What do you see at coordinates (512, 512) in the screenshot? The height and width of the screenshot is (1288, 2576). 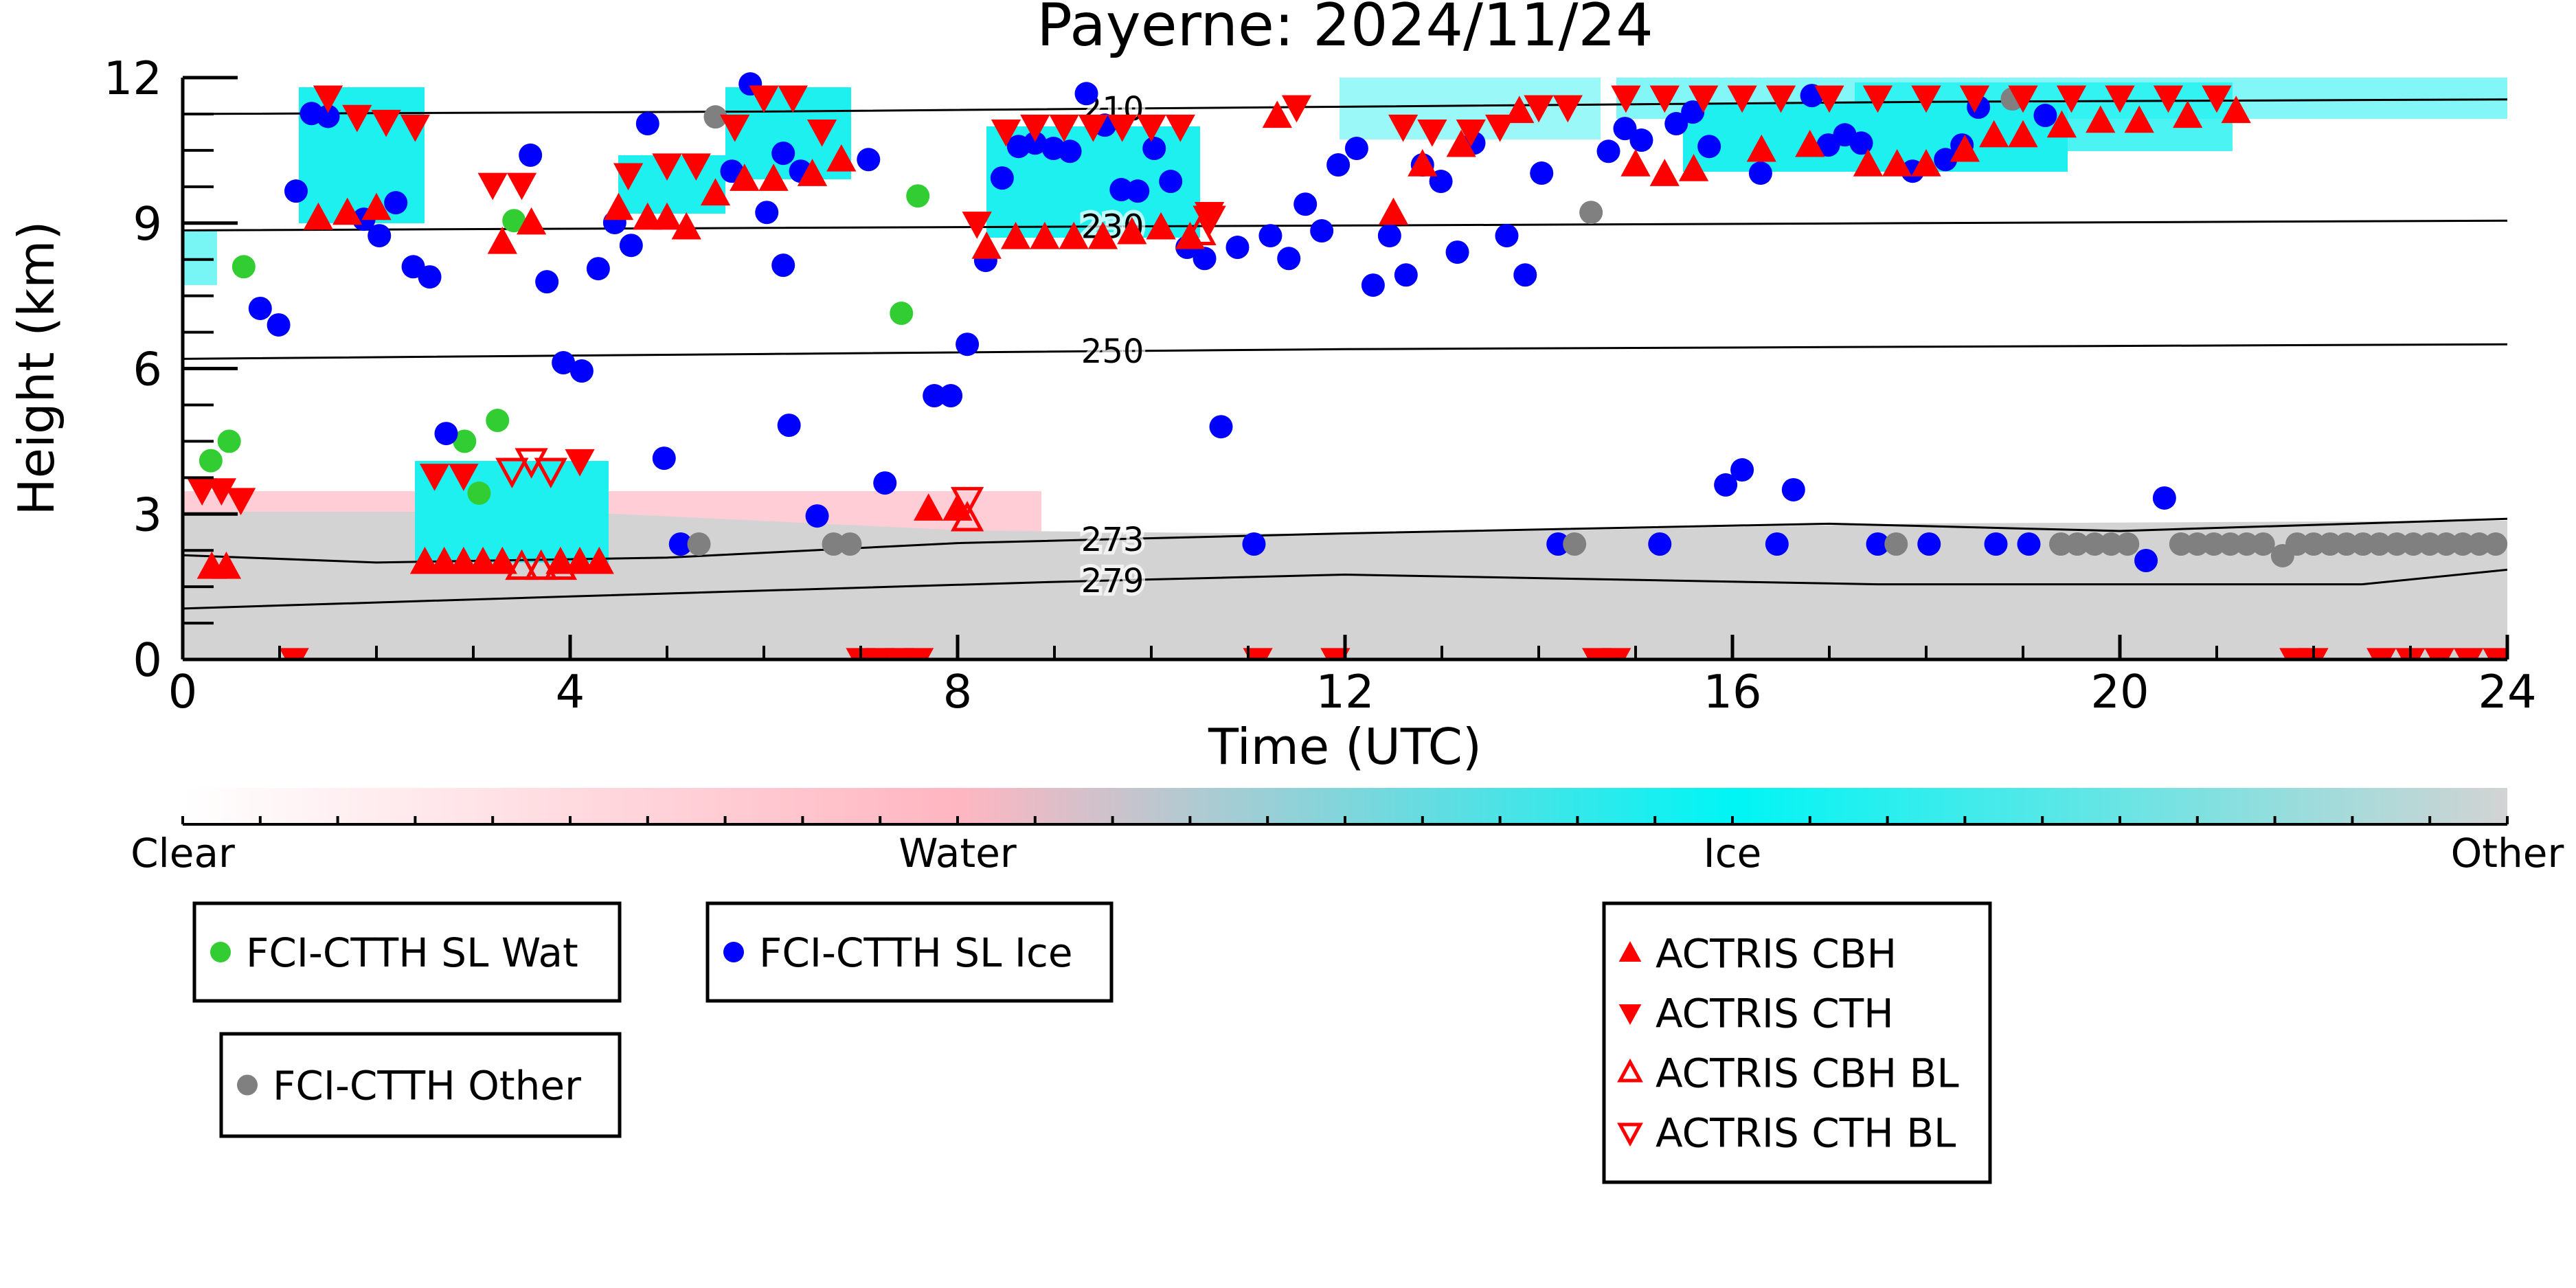 I see `ice-region` at bounding box center [512, 512].